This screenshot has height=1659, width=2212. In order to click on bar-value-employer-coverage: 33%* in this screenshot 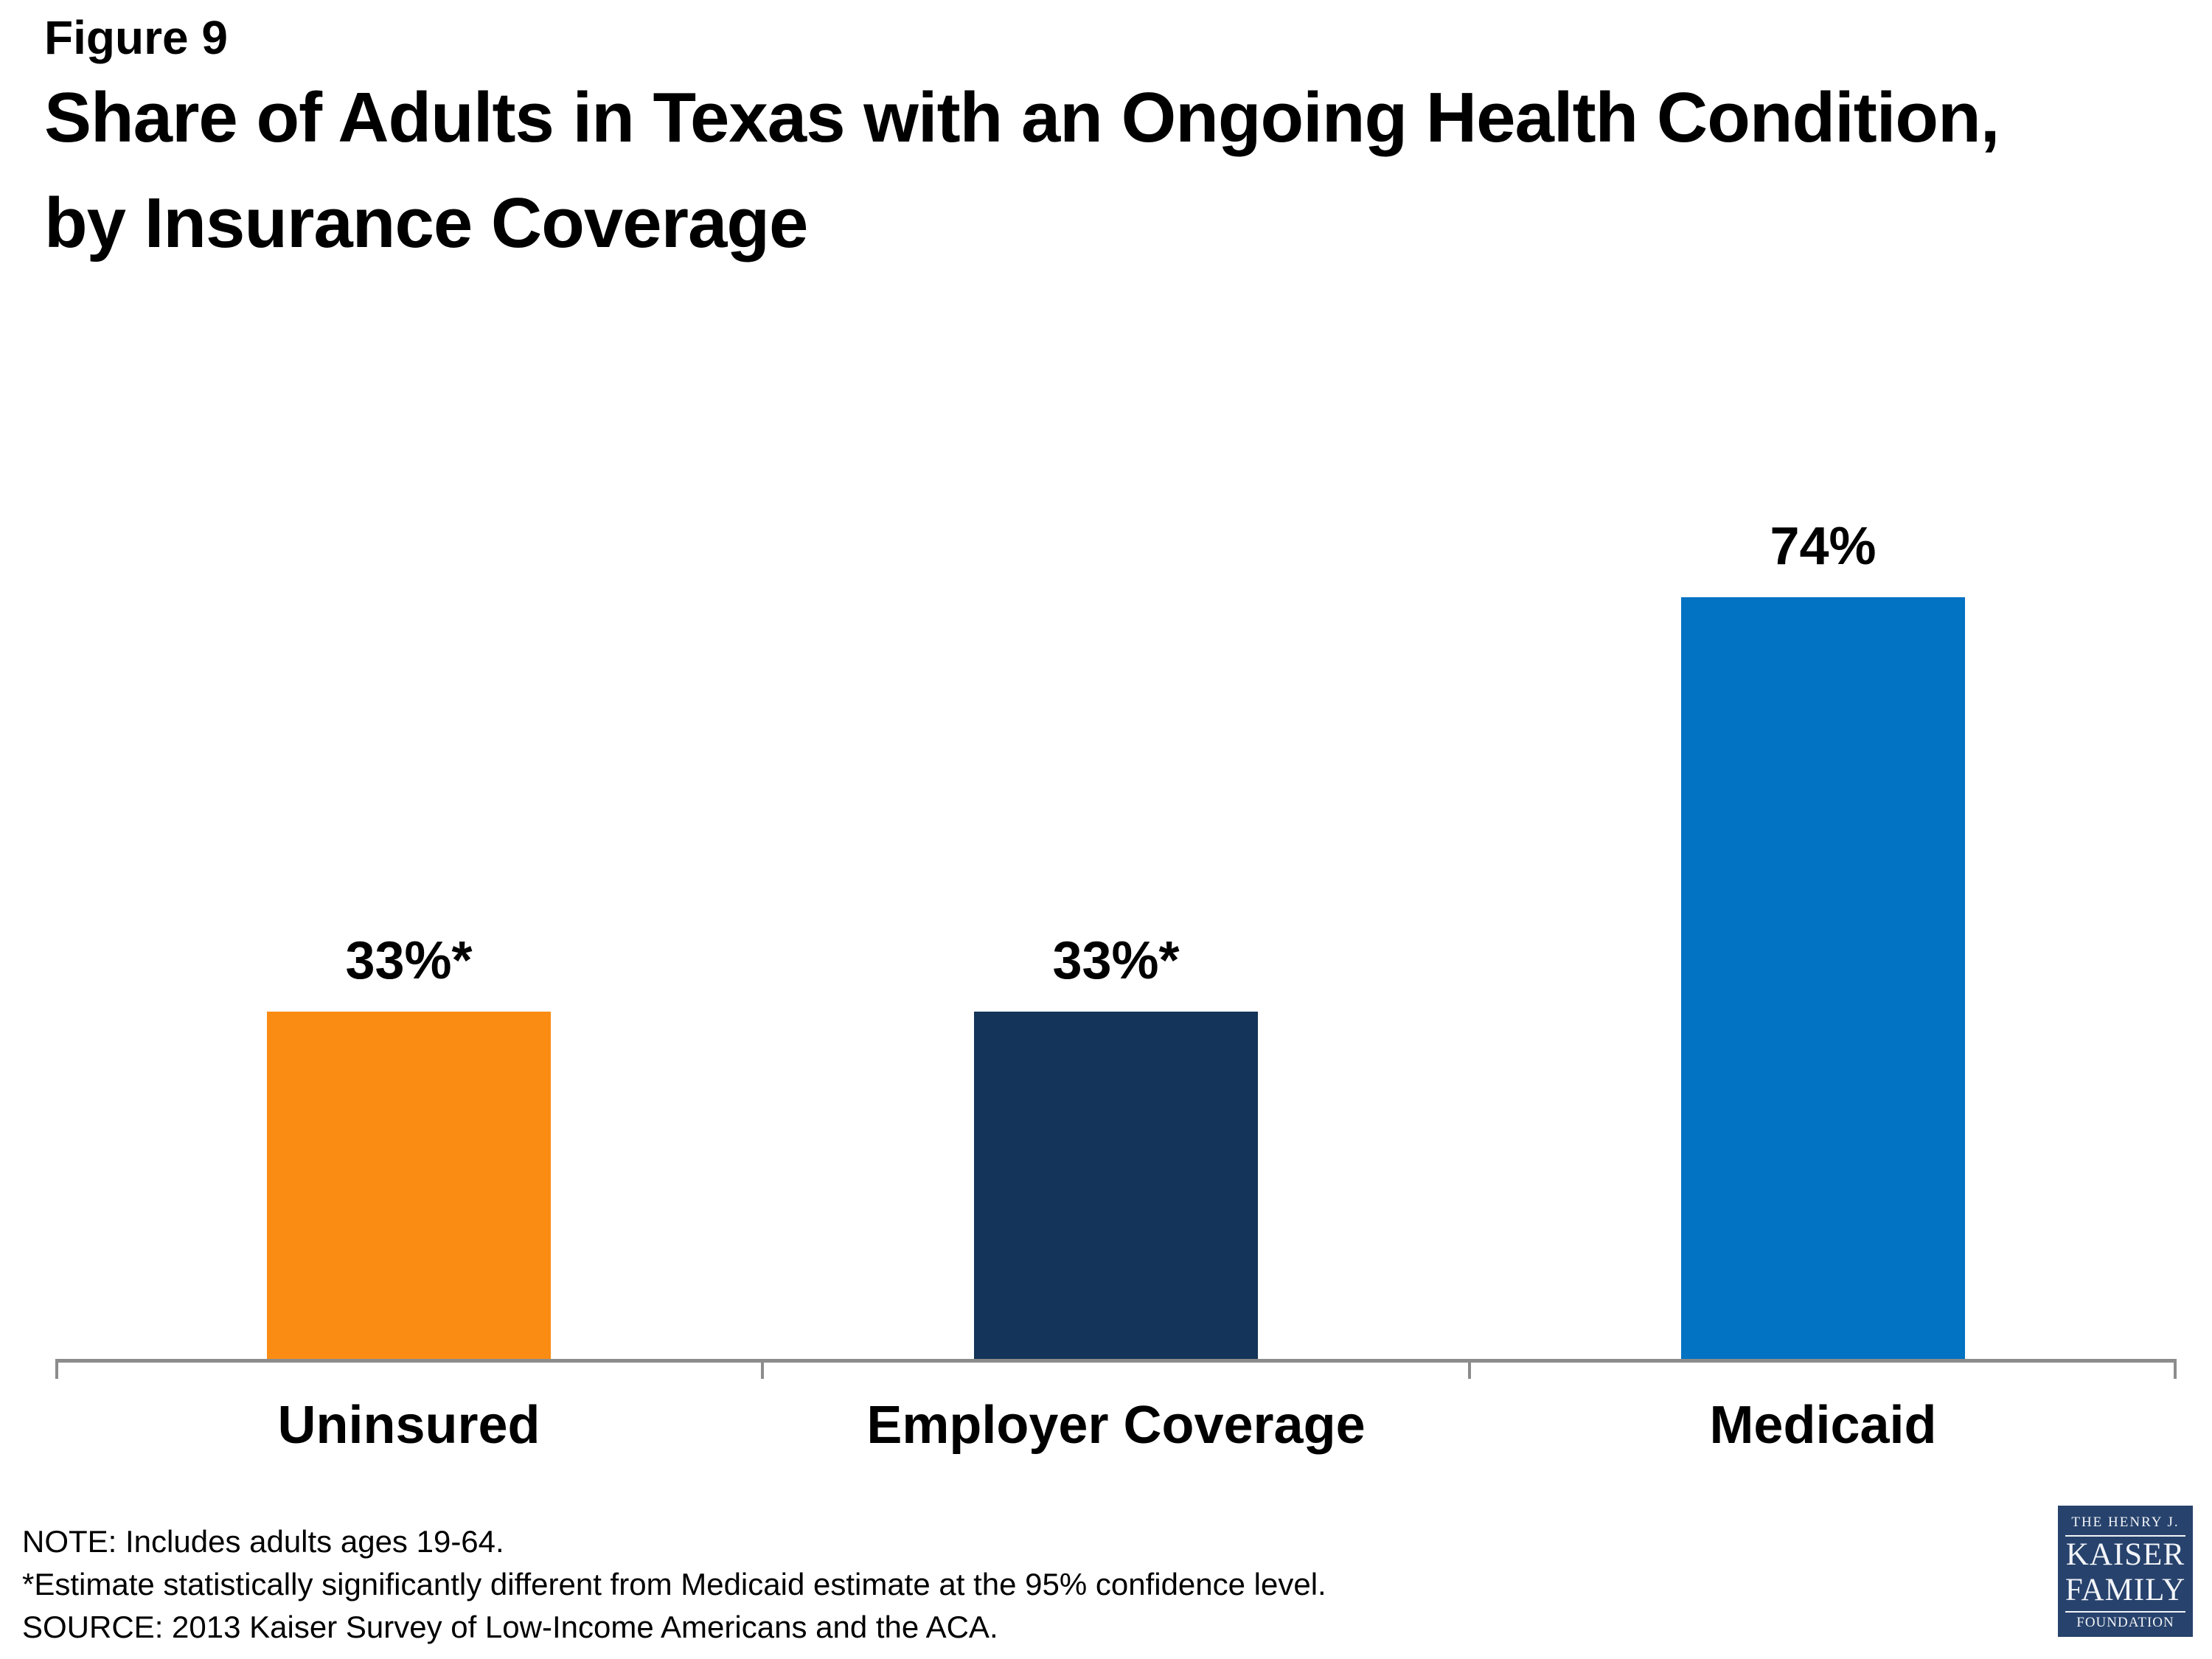, I will do `click(1116, 960)`.